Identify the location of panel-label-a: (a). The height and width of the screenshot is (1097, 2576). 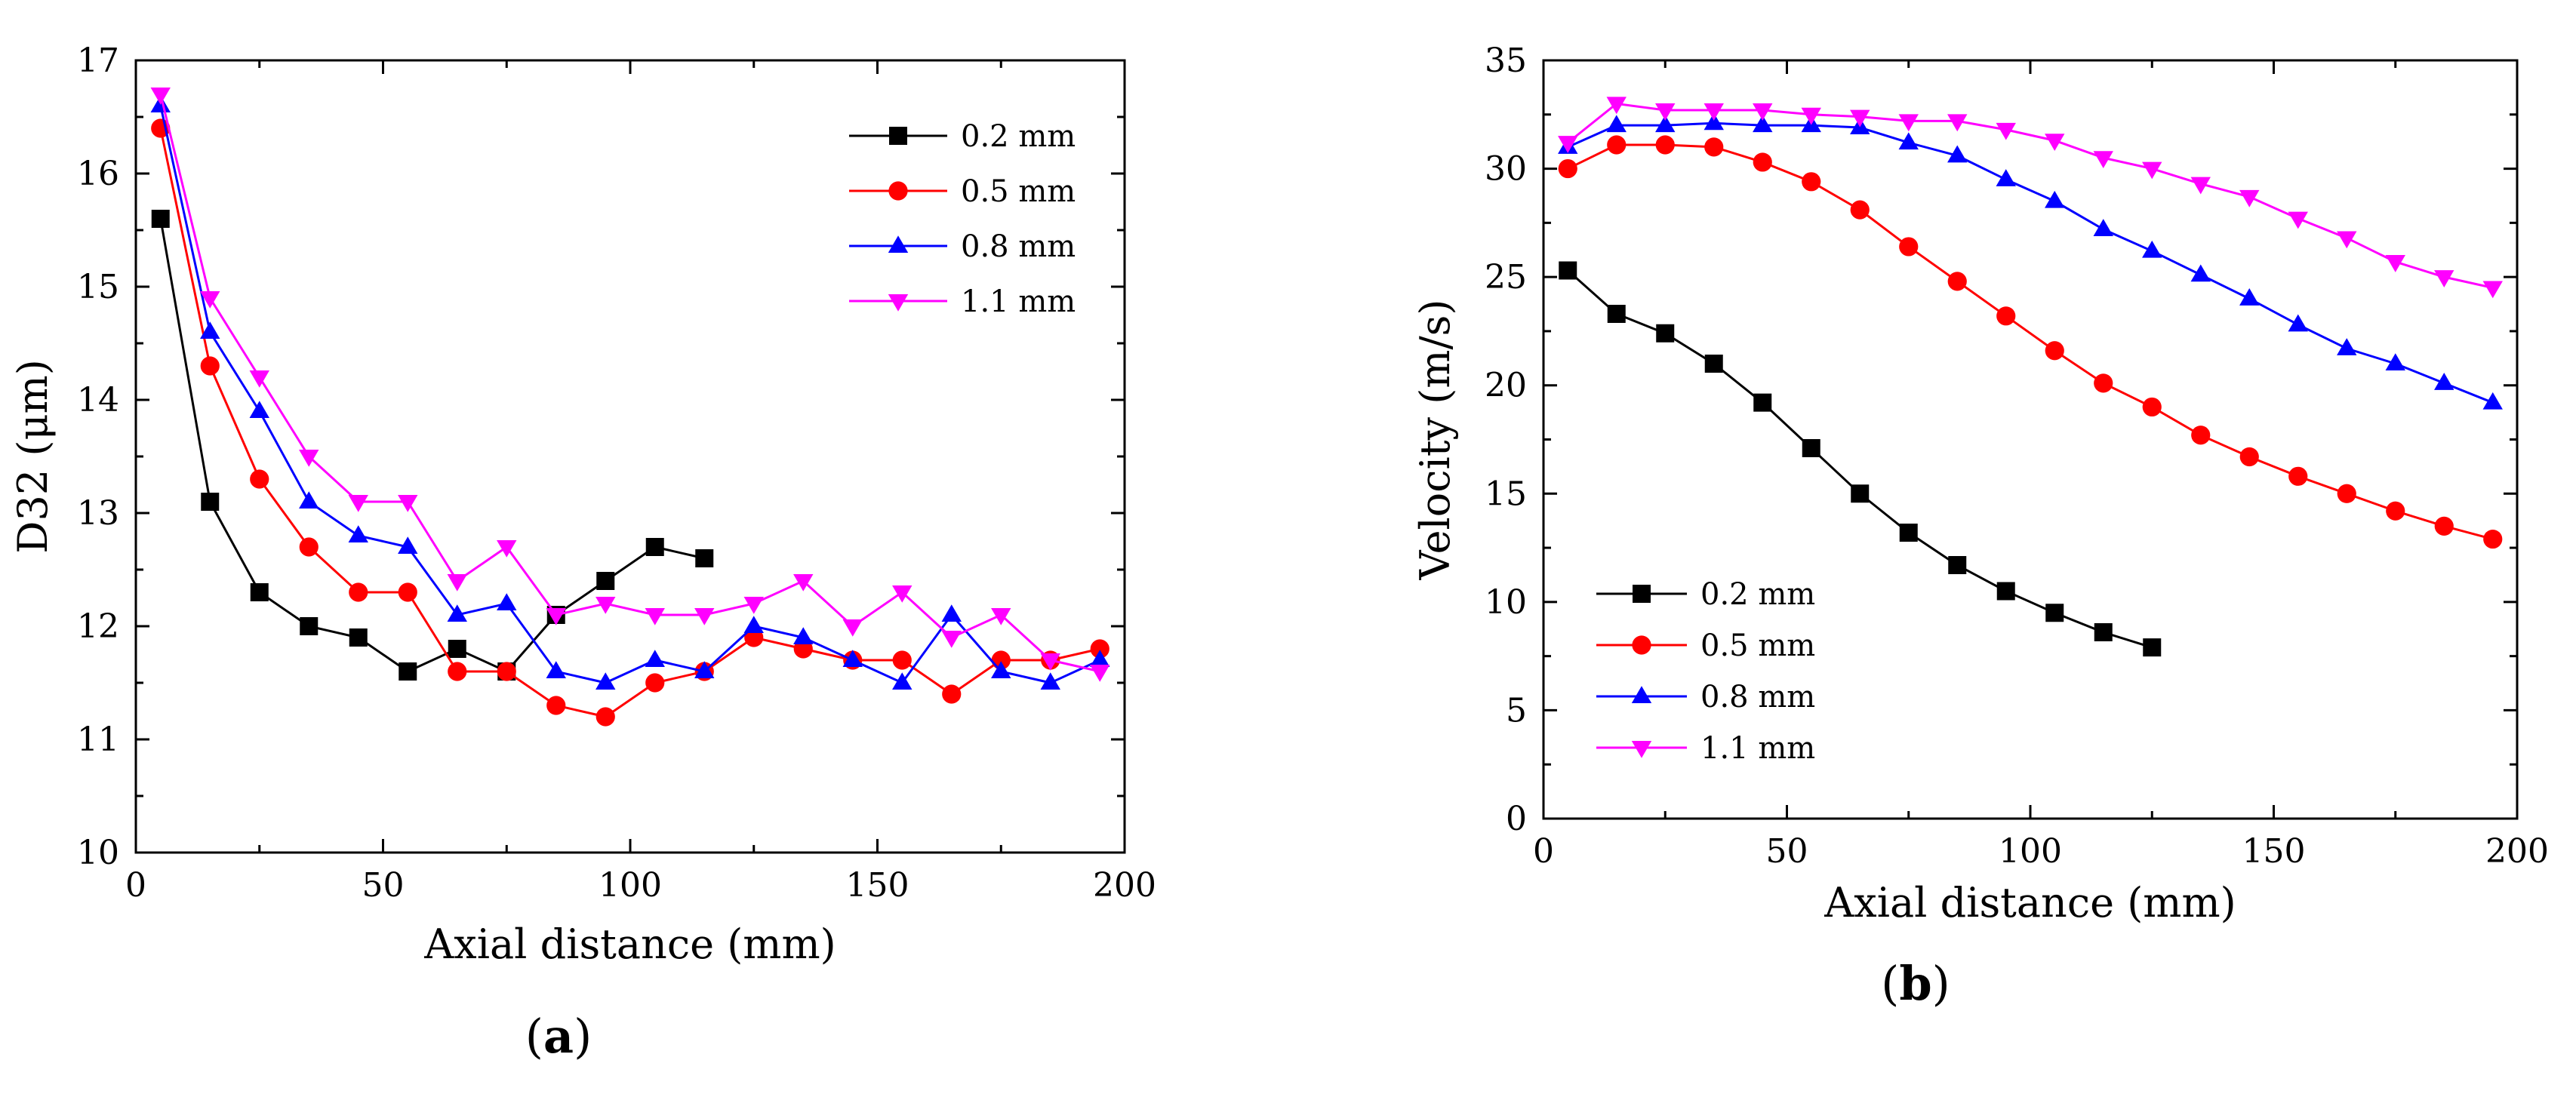
(558, 1036).